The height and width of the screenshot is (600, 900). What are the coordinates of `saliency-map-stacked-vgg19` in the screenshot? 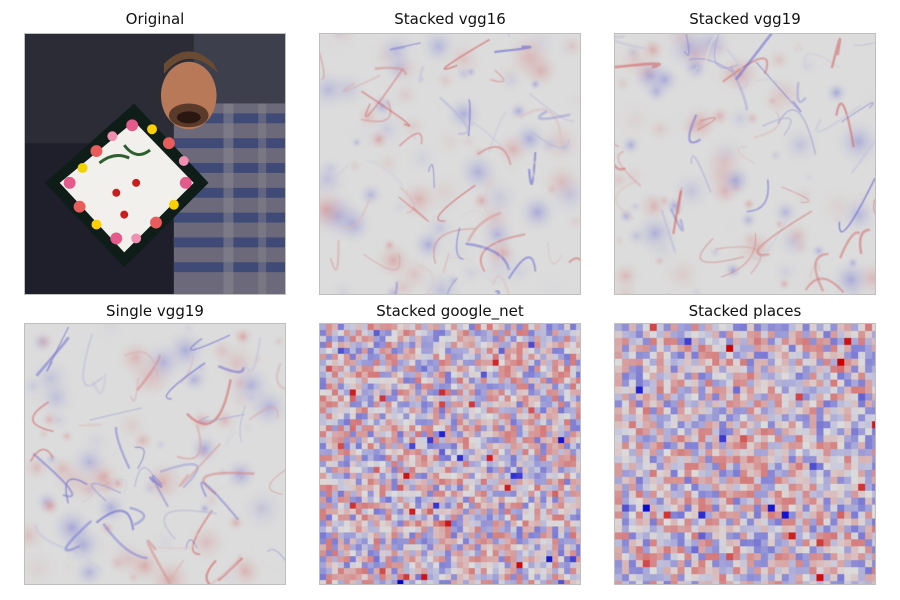 It's located at (745, 164).